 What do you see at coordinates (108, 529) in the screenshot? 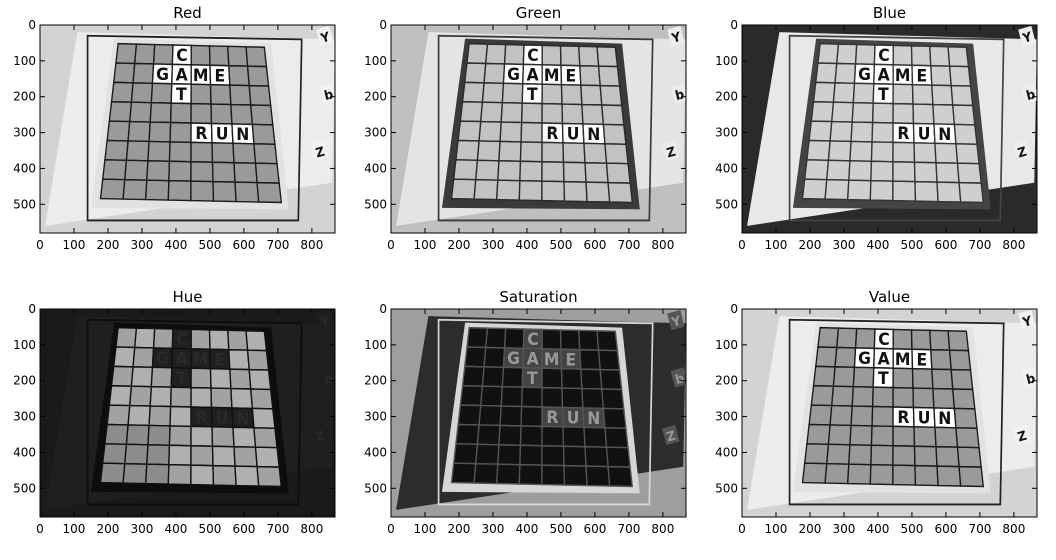
I see `x-tick-label: 200` at bounding box center [108, 529].